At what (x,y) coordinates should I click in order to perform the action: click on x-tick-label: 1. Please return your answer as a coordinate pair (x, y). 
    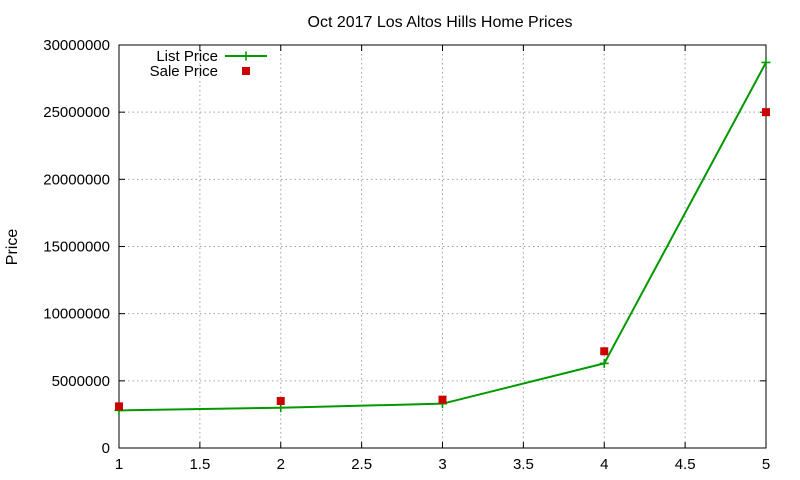
    Looking at the image, I should click on (119, 464).